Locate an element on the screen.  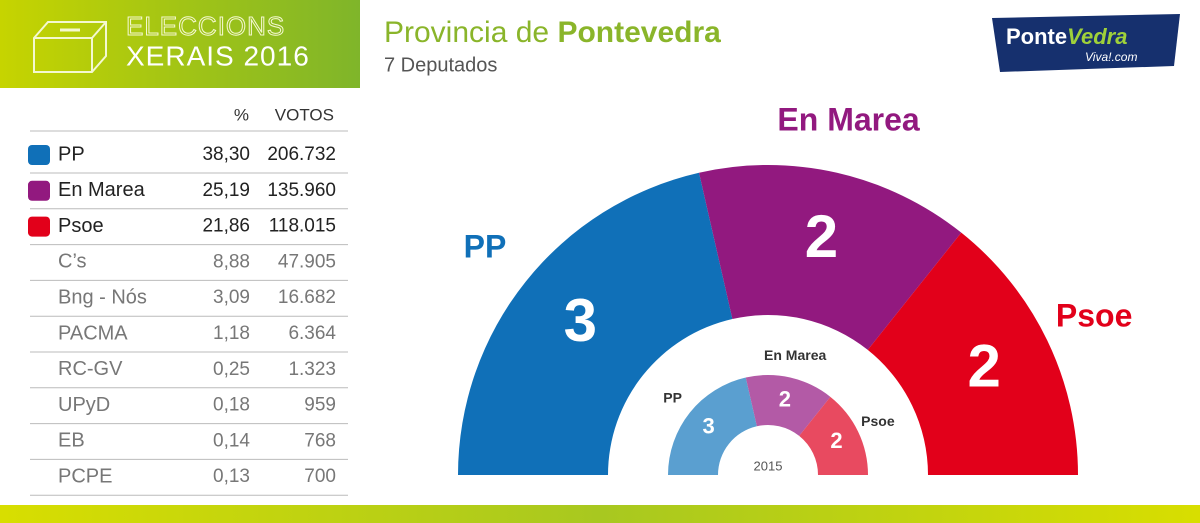
logo-part: Ponte is located at coordinates (1036, 36).